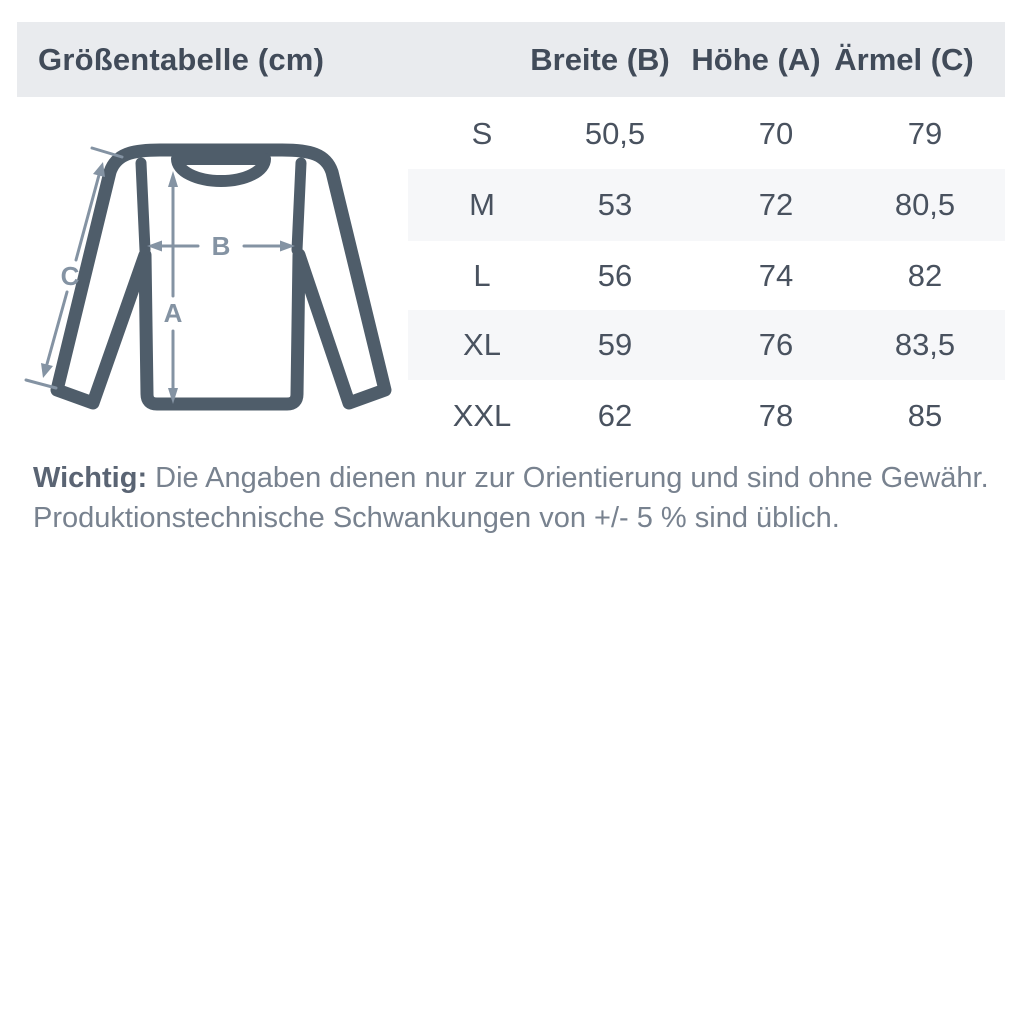 The height and width of the screenshot is (1024, 1024). Describe the element at coordinates (41, 384) in the screenshot. I see `dimension-tick-c-bottom` at that location.